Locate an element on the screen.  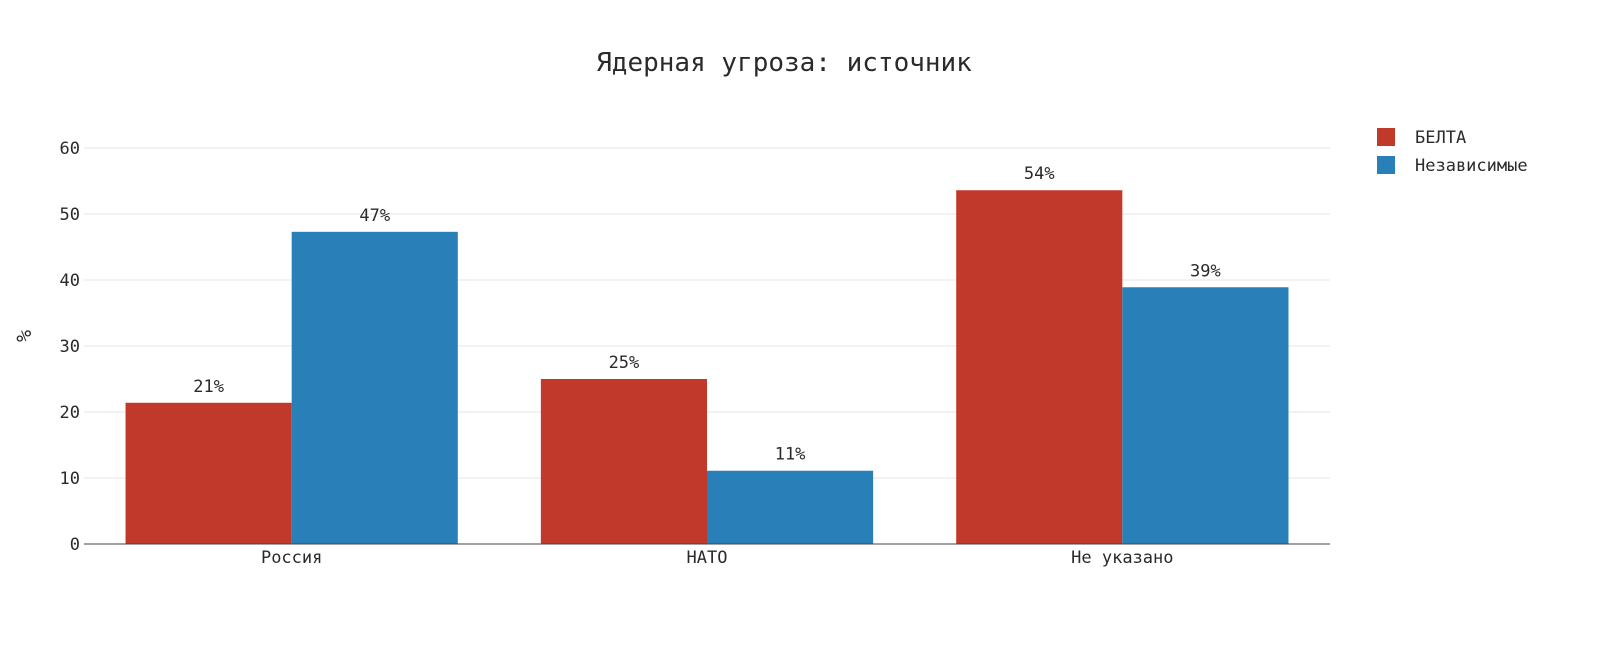
y-tick-label: 30 is located at coordinates (70, 347).